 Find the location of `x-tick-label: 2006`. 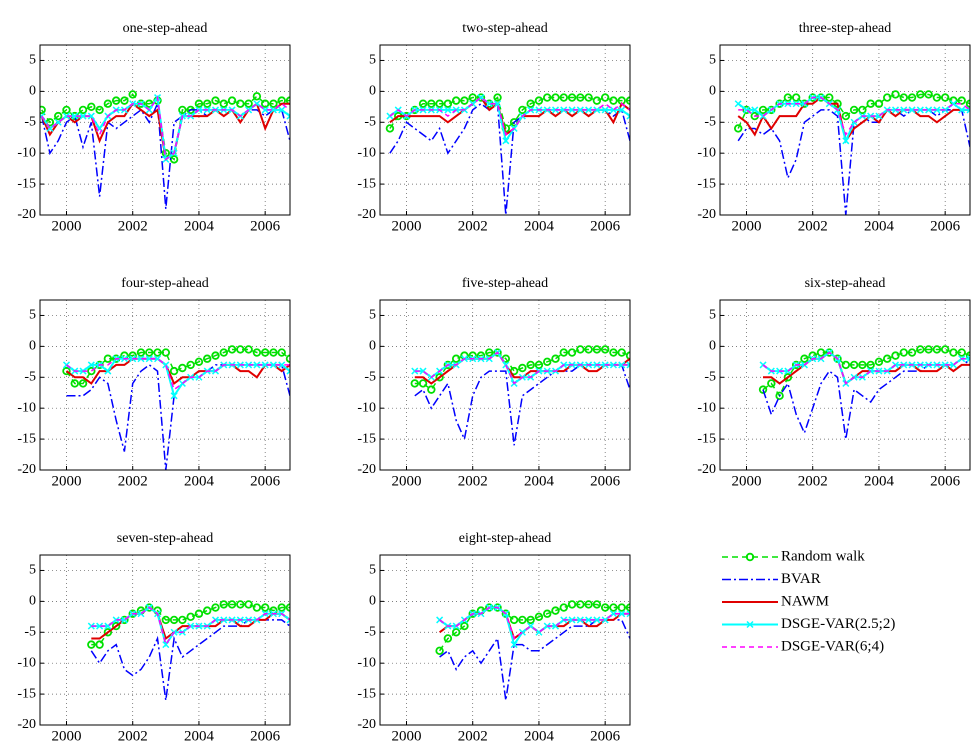

x-tick-label: 2006 is located at coordinates (945, 481).